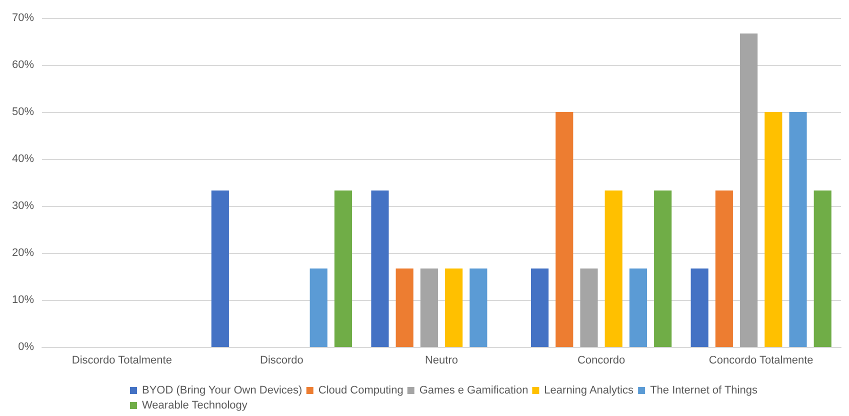 The height and width of the screenshot is (416, 849). I want to click on x-tick-label: Neutro, so click(441, 360).